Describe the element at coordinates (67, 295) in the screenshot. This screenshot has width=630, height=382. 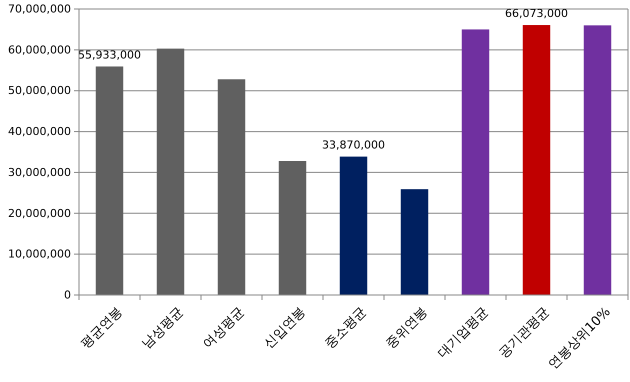
I see `y-tick-label: 0` at that location.